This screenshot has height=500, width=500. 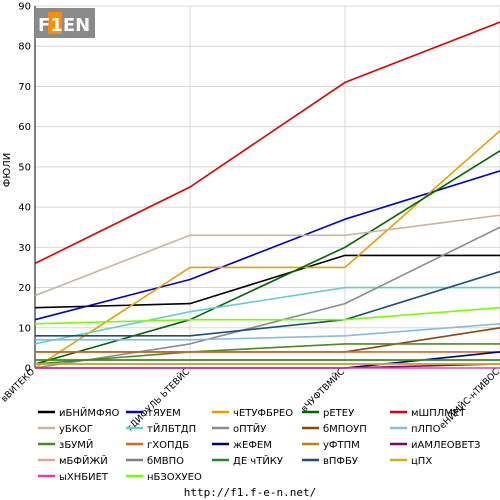 I want to click on footer-url: http://f1.f-e-n.net/, so click(x=250, y=492).